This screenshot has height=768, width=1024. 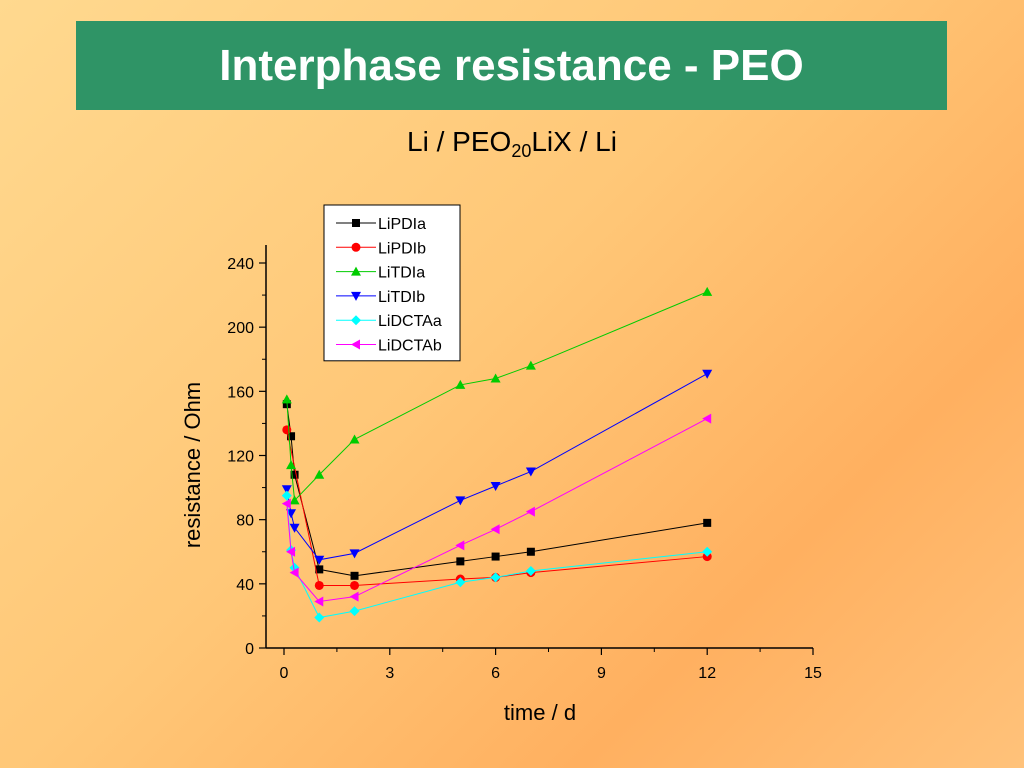 I want to click on y-tick-label: 40, so click(x=245, y=585).